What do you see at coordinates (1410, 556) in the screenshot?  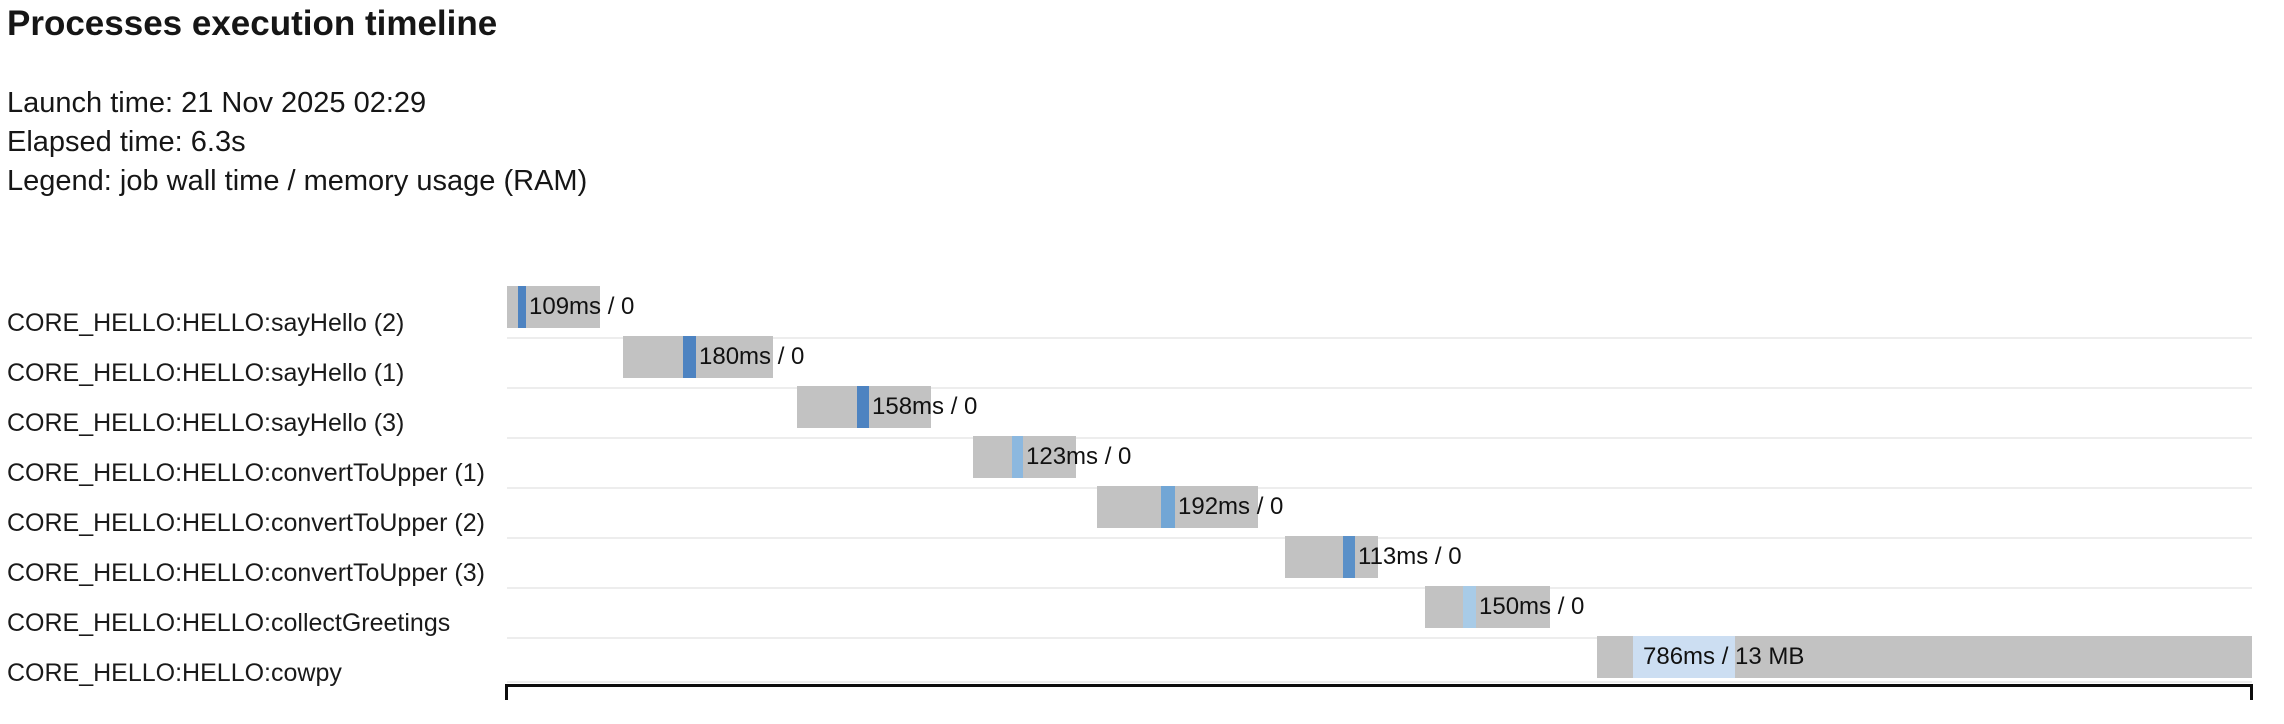 I see `job-value-label: 113ms / 0` at bounding box center [1410, 556].